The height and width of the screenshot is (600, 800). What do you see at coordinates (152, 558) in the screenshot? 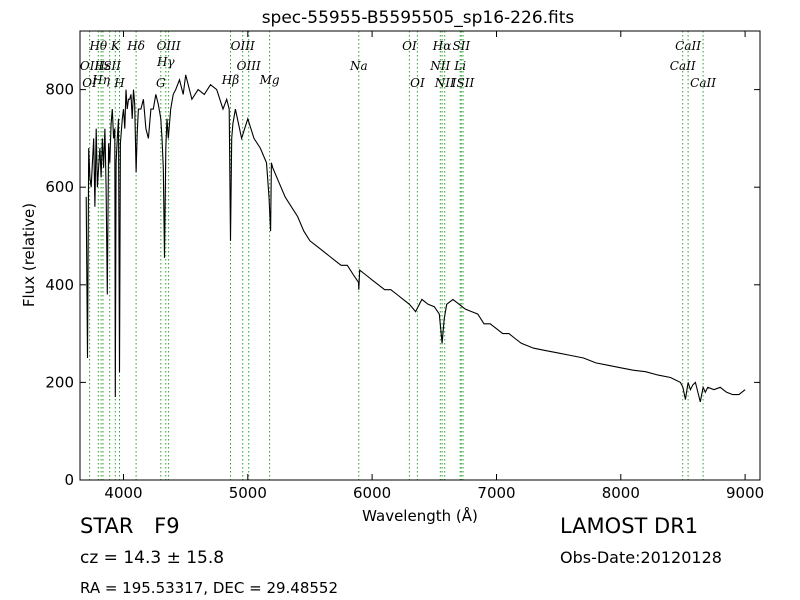
I see `redshift-value: cz = 14.3 ± 15.8` at bounding box center [152, 558].